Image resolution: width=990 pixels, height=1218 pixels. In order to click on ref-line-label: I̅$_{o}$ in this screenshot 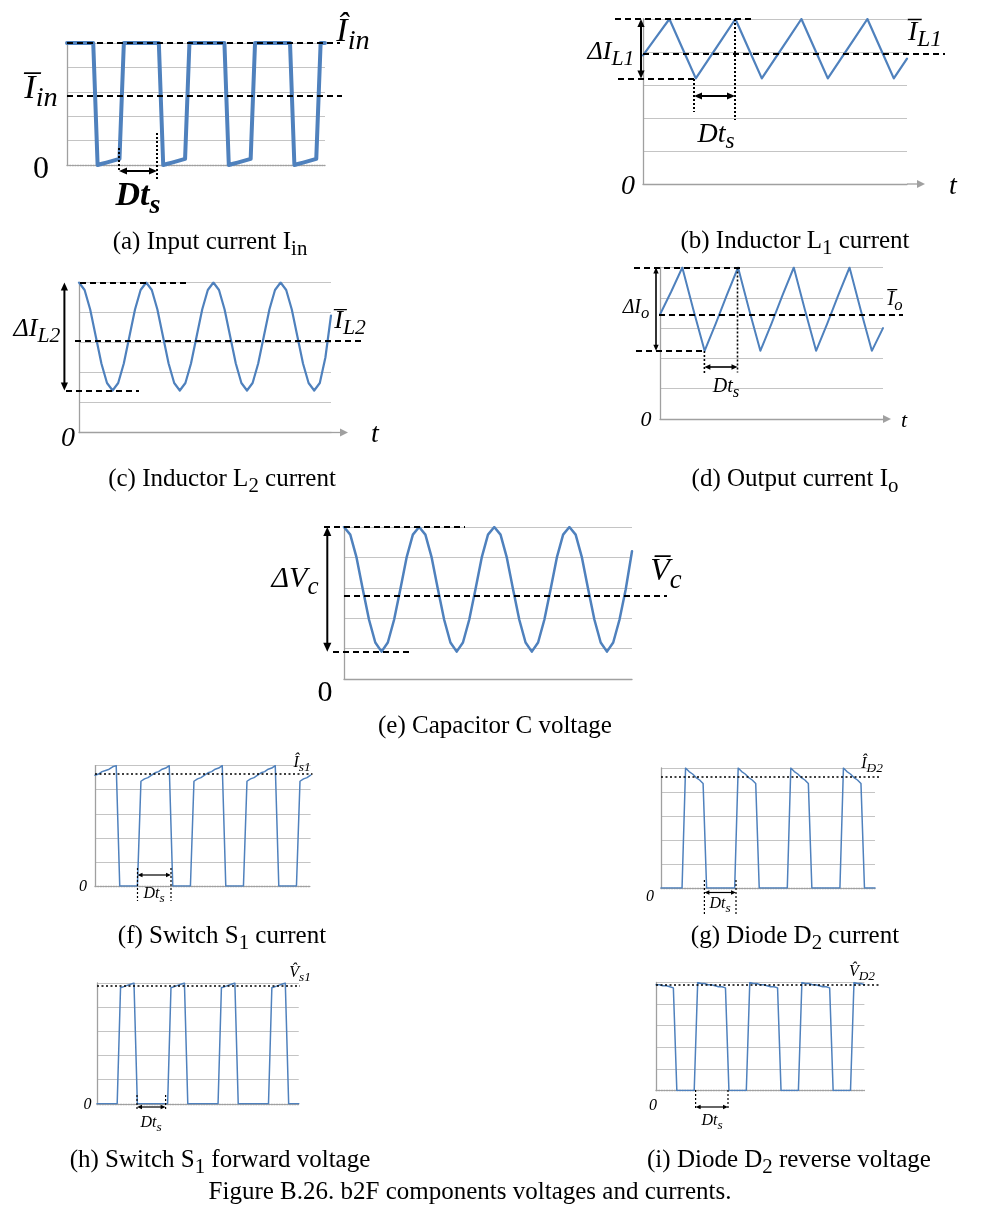, I will do `click(895, 301)`.